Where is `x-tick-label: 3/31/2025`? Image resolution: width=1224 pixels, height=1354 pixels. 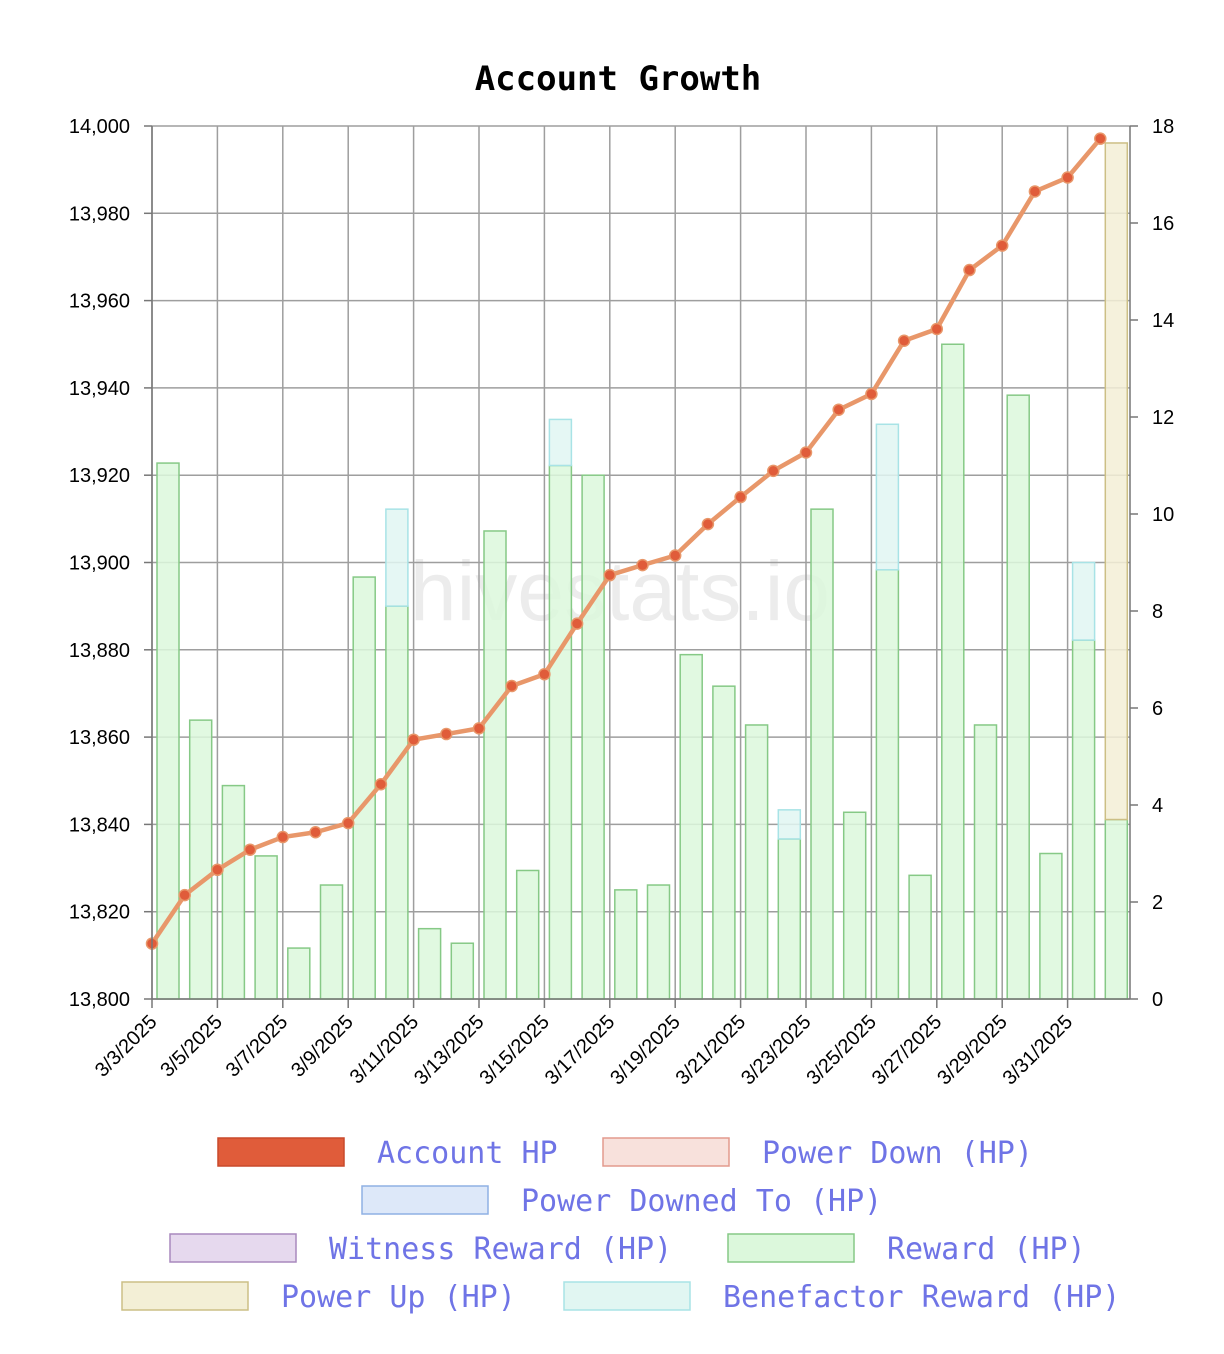
x-tick-label: 3/31/2025 is located at coordinates (1038, 1050).